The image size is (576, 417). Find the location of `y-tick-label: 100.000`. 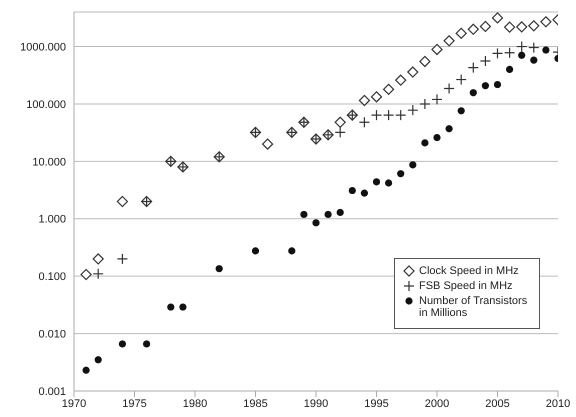

y-tick-label: 100.000 is located at coordinates (46, 104).